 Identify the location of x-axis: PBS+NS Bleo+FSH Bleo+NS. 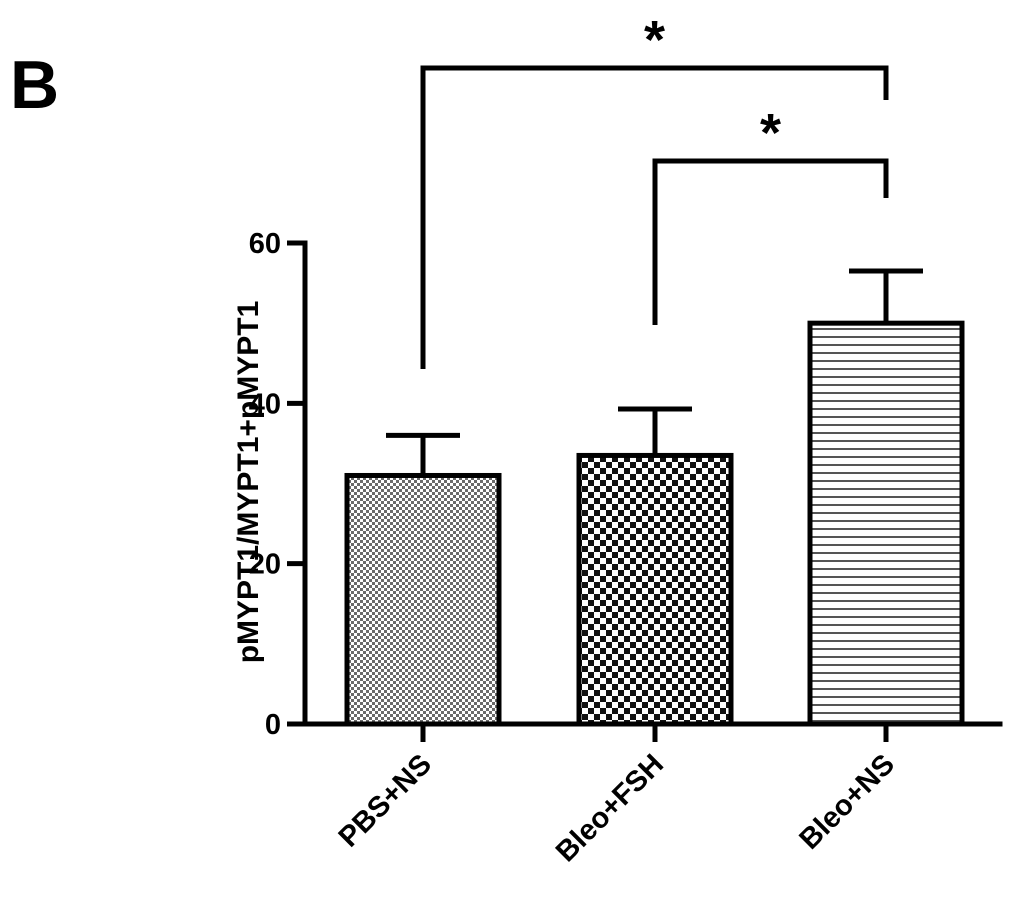
(652, 794).